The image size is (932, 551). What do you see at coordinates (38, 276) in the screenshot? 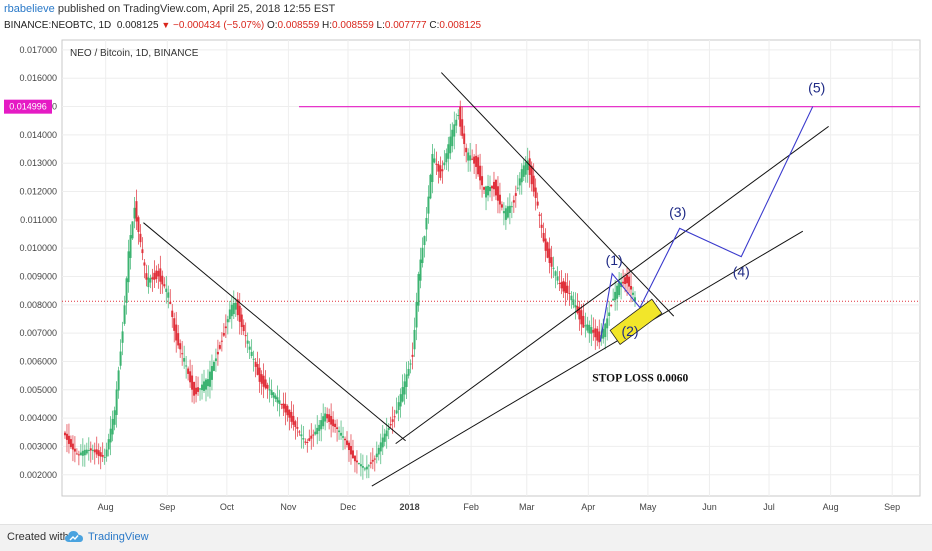
I see `y-tick-label: 0.009000` at bounding box center [38, 276].